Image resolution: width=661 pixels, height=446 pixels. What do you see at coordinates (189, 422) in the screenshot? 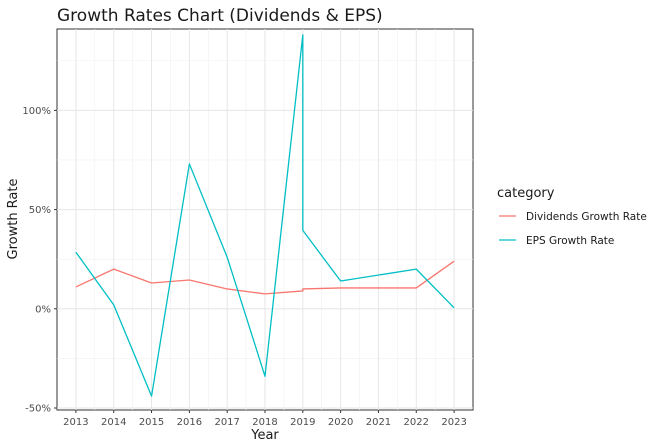
I see `x-tick-label: 2016` at bounding box center [189, 422].